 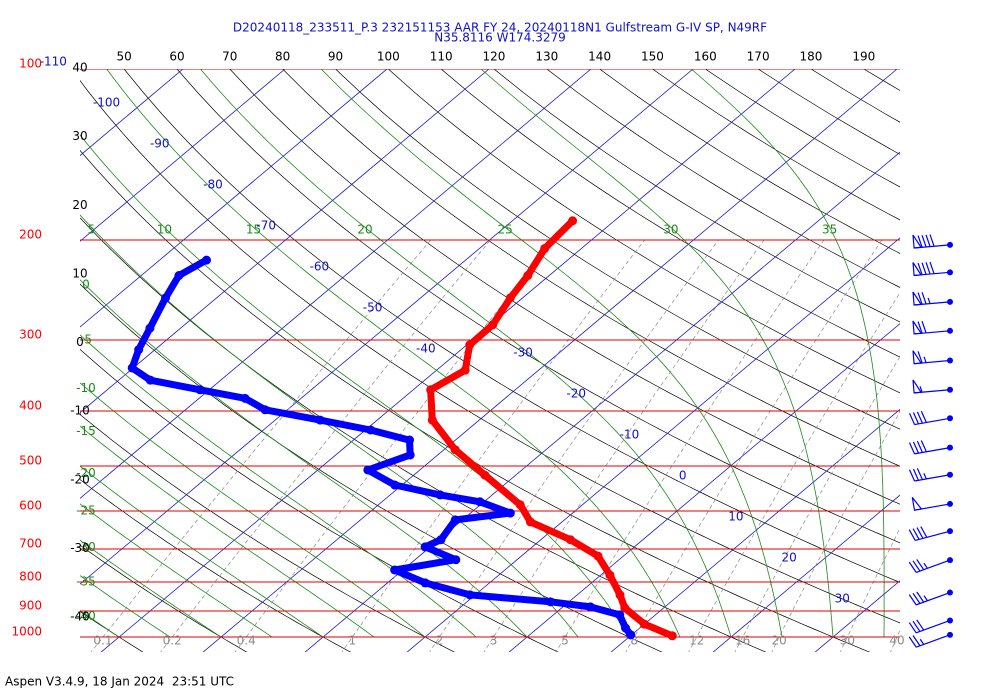 I want to click on wind-barb-half, so click(x=925, y=359).